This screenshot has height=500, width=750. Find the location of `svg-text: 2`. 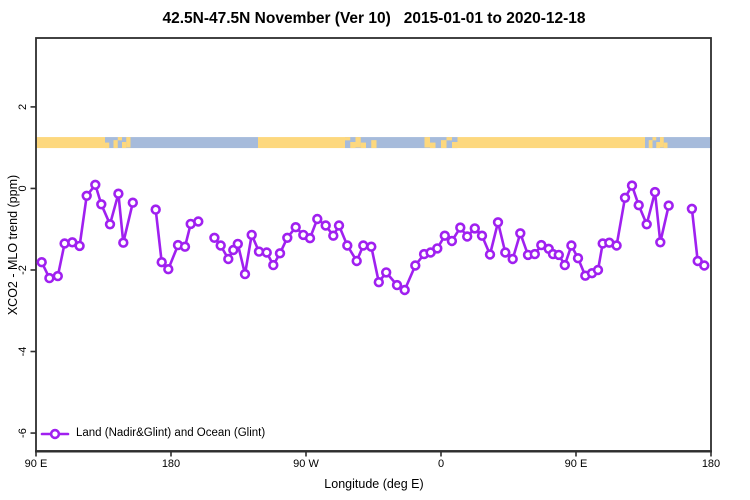

svg-text: 2 is located at coordinates (23, 107).